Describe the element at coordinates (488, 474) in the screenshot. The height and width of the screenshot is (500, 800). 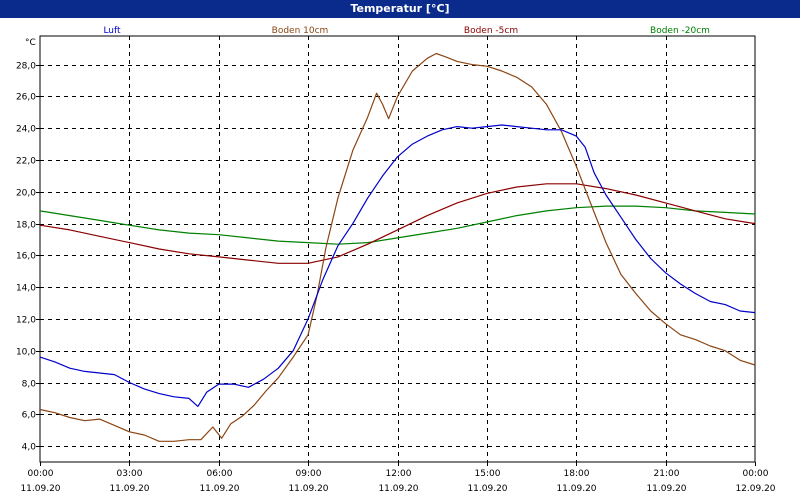
I see `x-tick-time: 15:00` at that location.